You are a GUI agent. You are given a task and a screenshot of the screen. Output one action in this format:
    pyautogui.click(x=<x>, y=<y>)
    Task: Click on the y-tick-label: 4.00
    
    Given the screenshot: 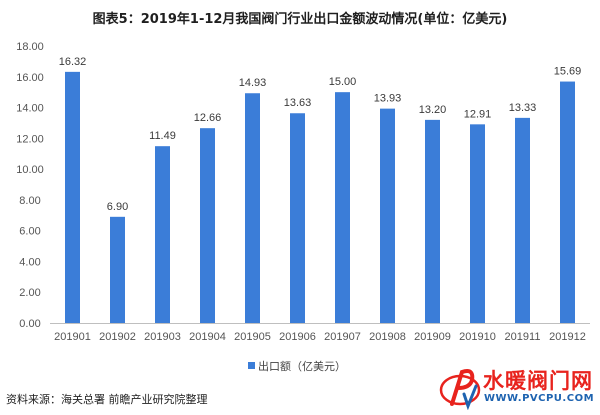 What is the action you would take?
    pyautogui.click(x=29, y=262)
    